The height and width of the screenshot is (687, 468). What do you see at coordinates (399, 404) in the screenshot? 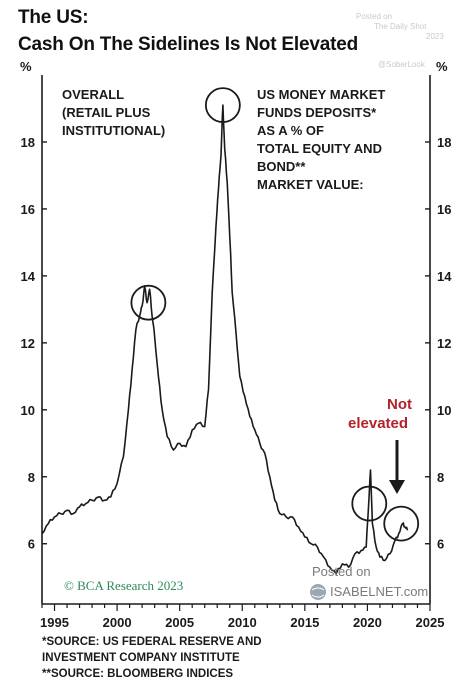
I see `not-elevated-line-1: Not` at bounding box center [399, 404].